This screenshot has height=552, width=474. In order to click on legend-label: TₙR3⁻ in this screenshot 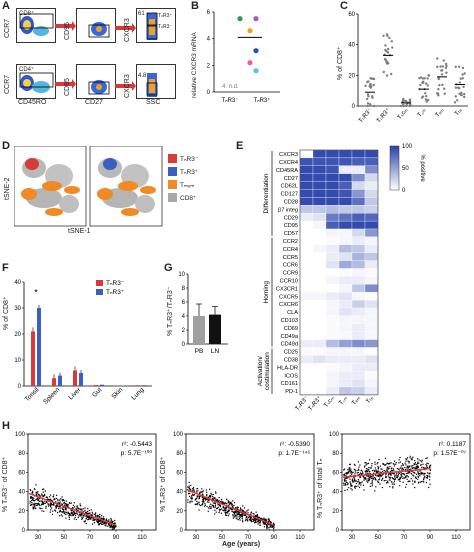, I will do `click(115, 283)`.